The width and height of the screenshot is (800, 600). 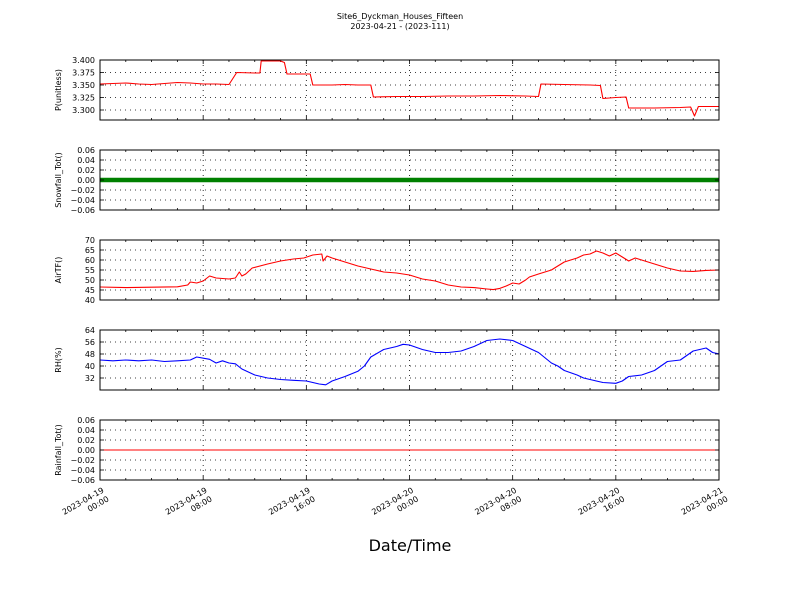 What do you see at coordinates (90, 290) in the screenshot?
I see `y-tick-label: 45` at bounding box center [90, 290].